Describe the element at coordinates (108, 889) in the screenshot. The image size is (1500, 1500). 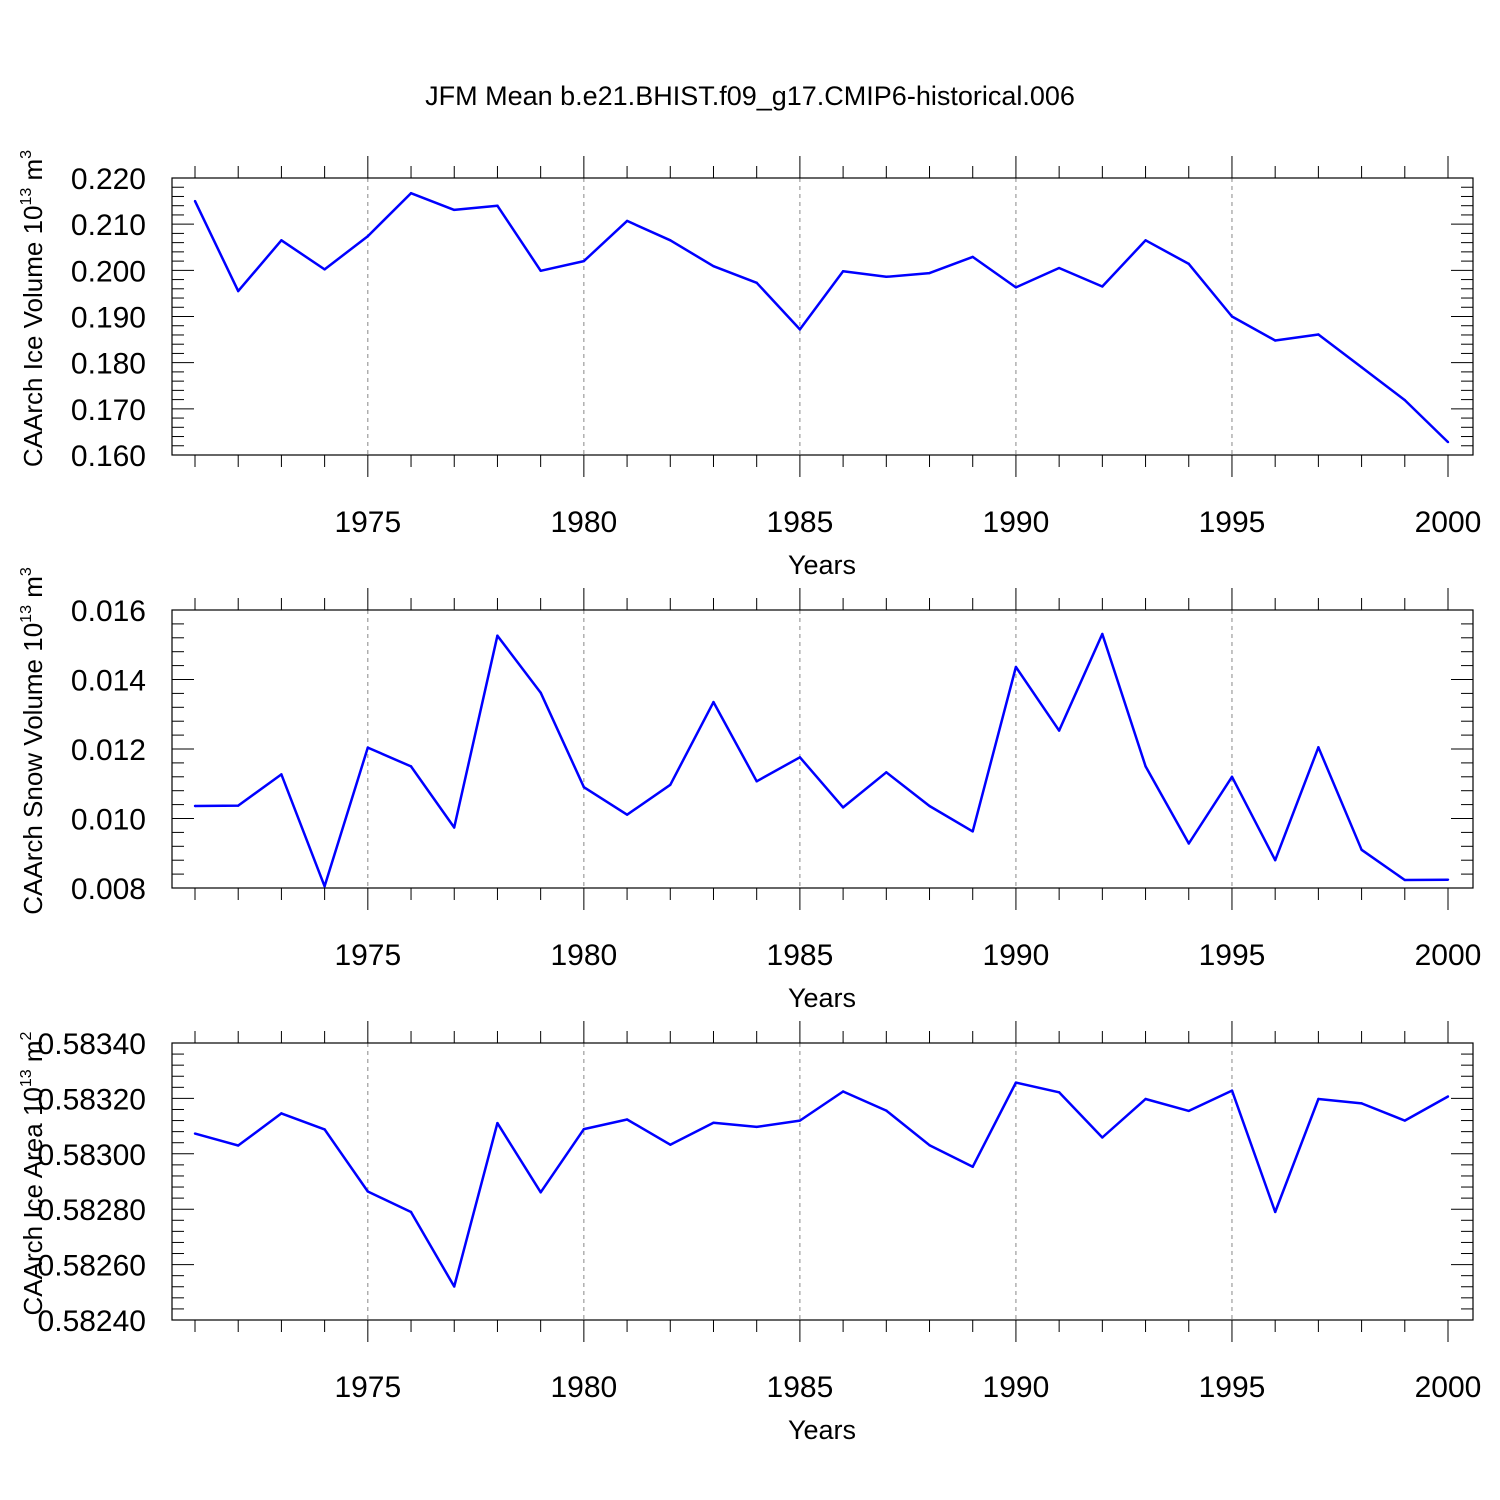
I see `y-tick-label: 0.008` at that location.